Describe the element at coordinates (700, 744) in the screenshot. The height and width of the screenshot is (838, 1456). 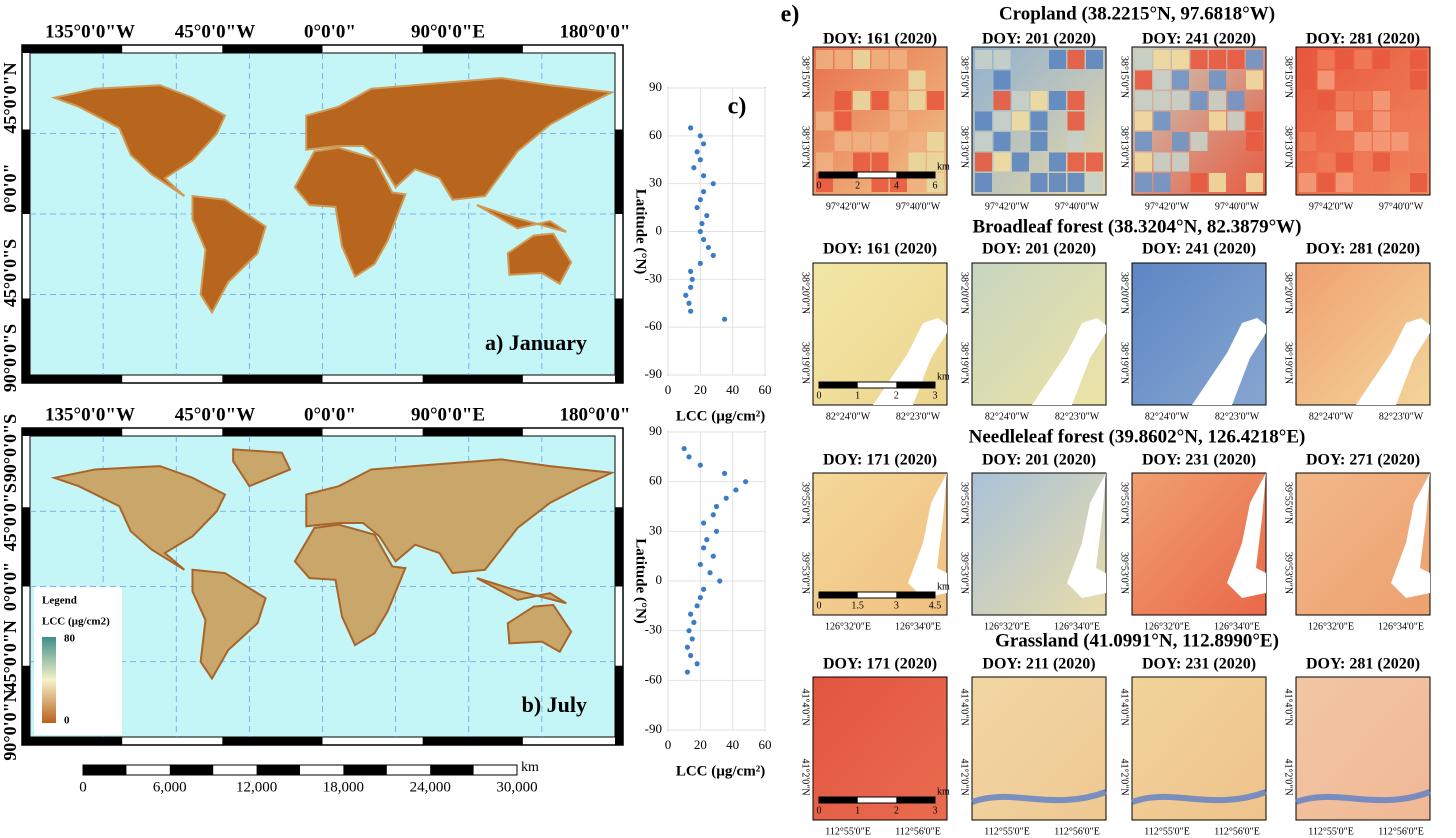
I see `x-tick-label: 20` at that location.